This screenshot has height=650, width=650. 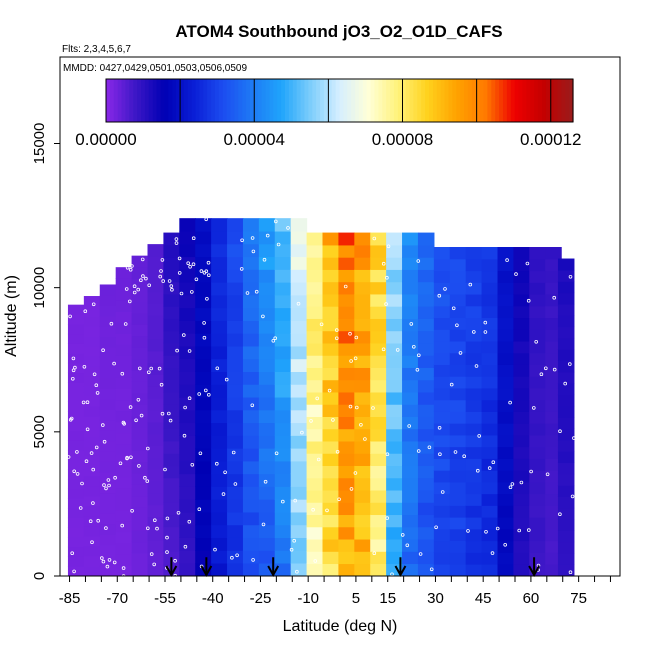 I want to click on arrows-layer, so click(x=352, y=567).